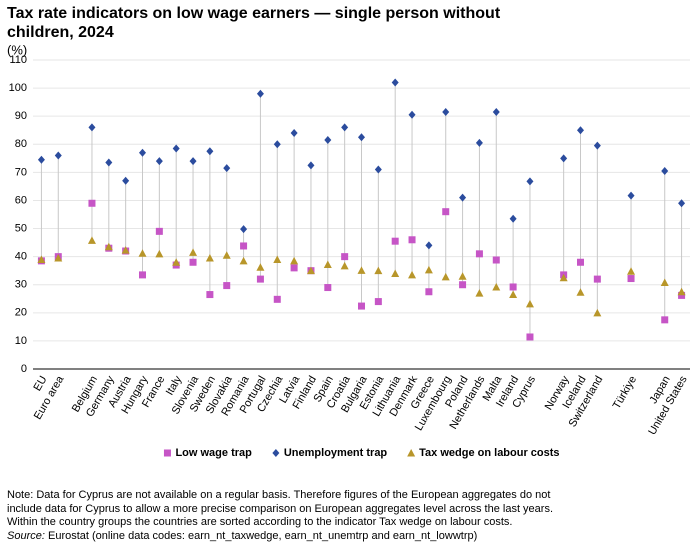 The width and height of the screenshot is (700, 555). Describe the element at coordinates (24, 369) in the screenshot. I see `y-tick-label: 0` at that location.